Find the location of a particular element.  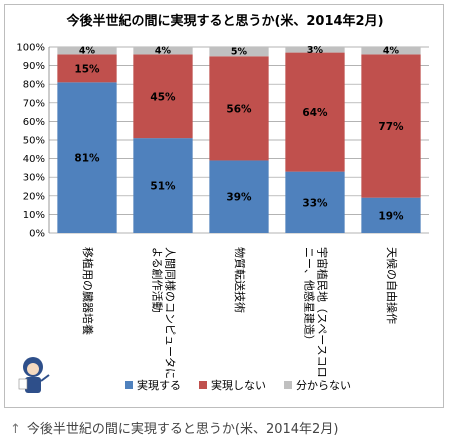

x-tick-label: ニー、他惑星建造） is located at coordinates (310, 296).